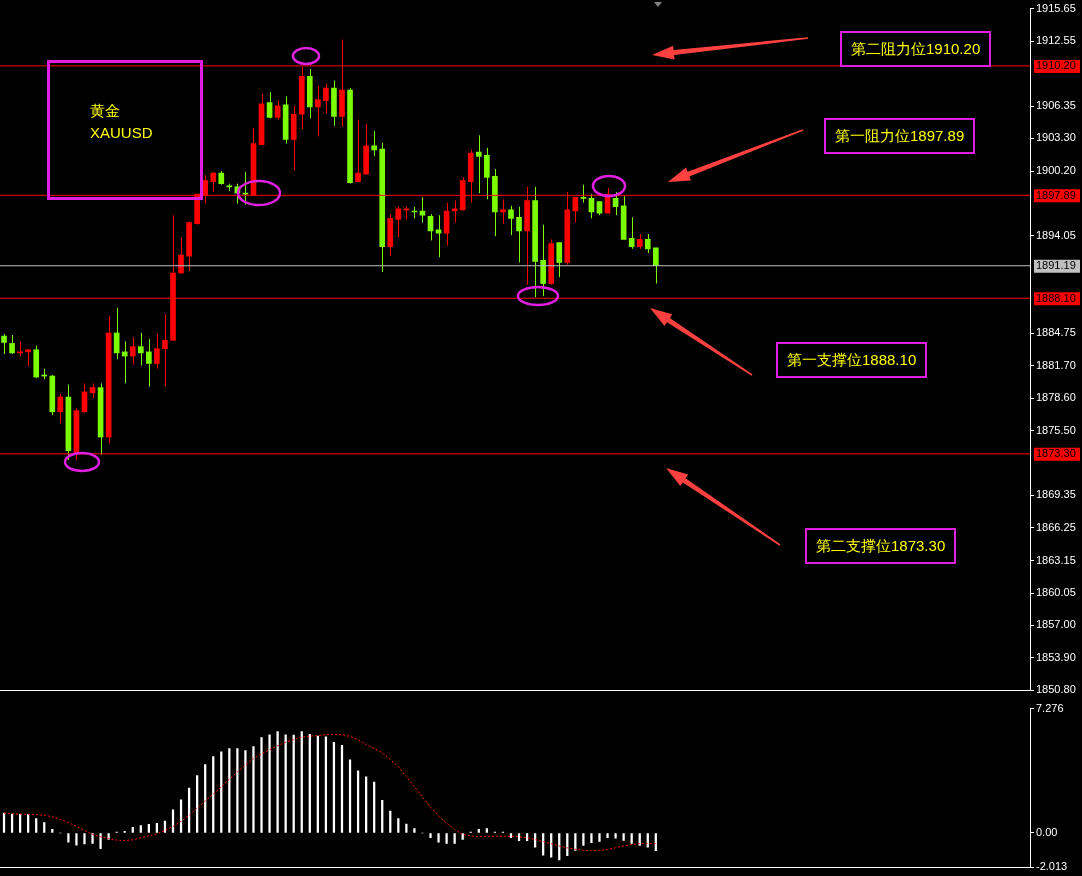  I want to click on y-tick-label: 1881.70, so click(1056, 364).